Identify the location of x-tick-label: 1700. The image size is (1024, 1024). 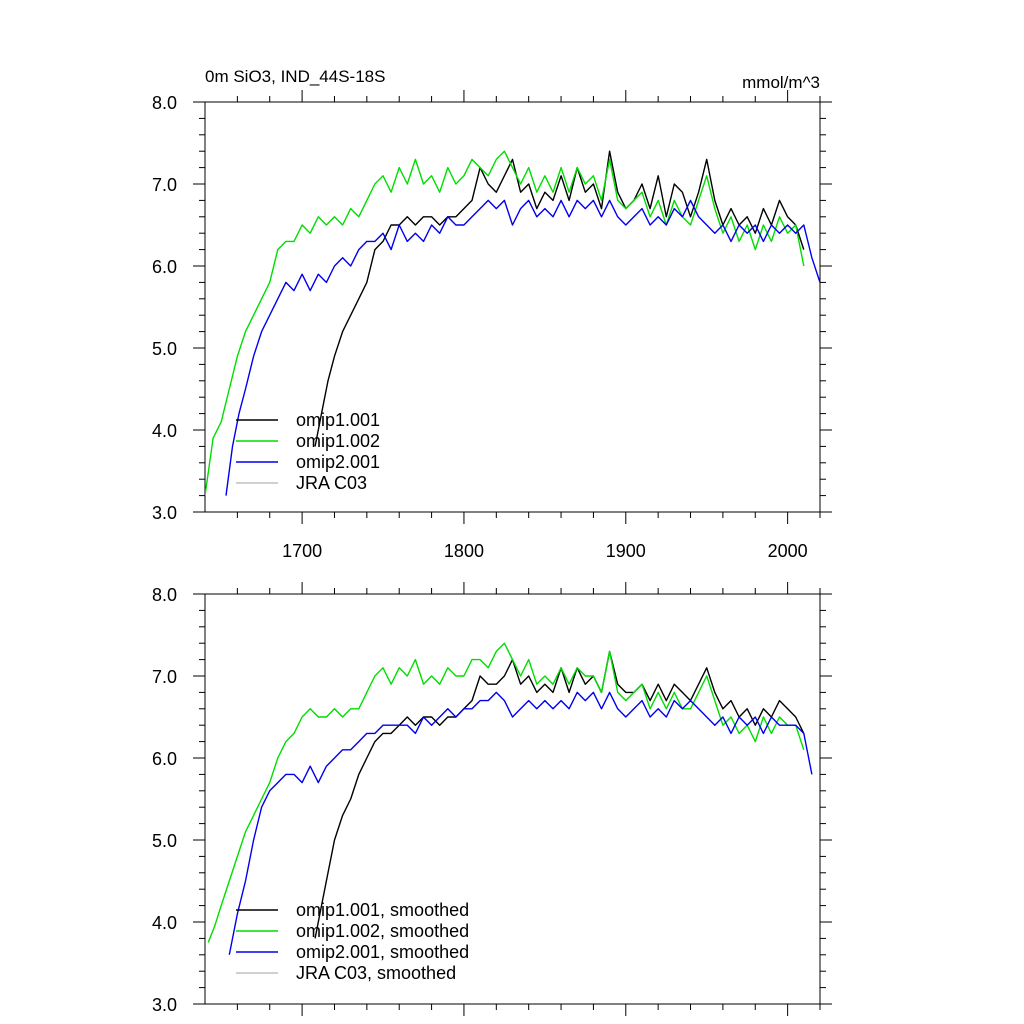
(302, 551).